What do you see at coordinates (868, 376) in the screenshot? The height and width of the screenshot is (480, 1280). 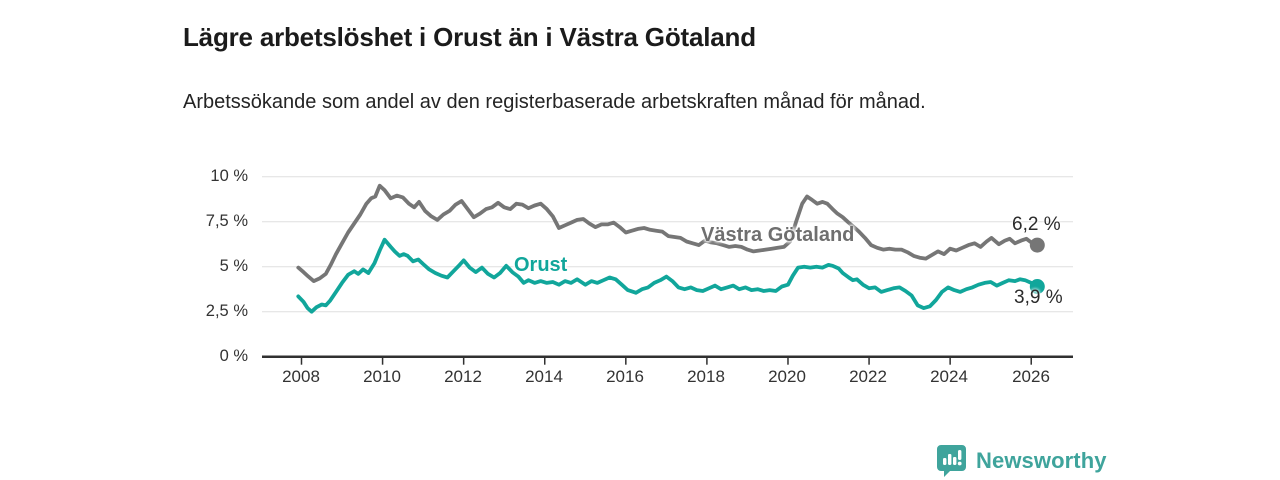 I see `x-axis-label: 2022` at bounding box center [868, 376].